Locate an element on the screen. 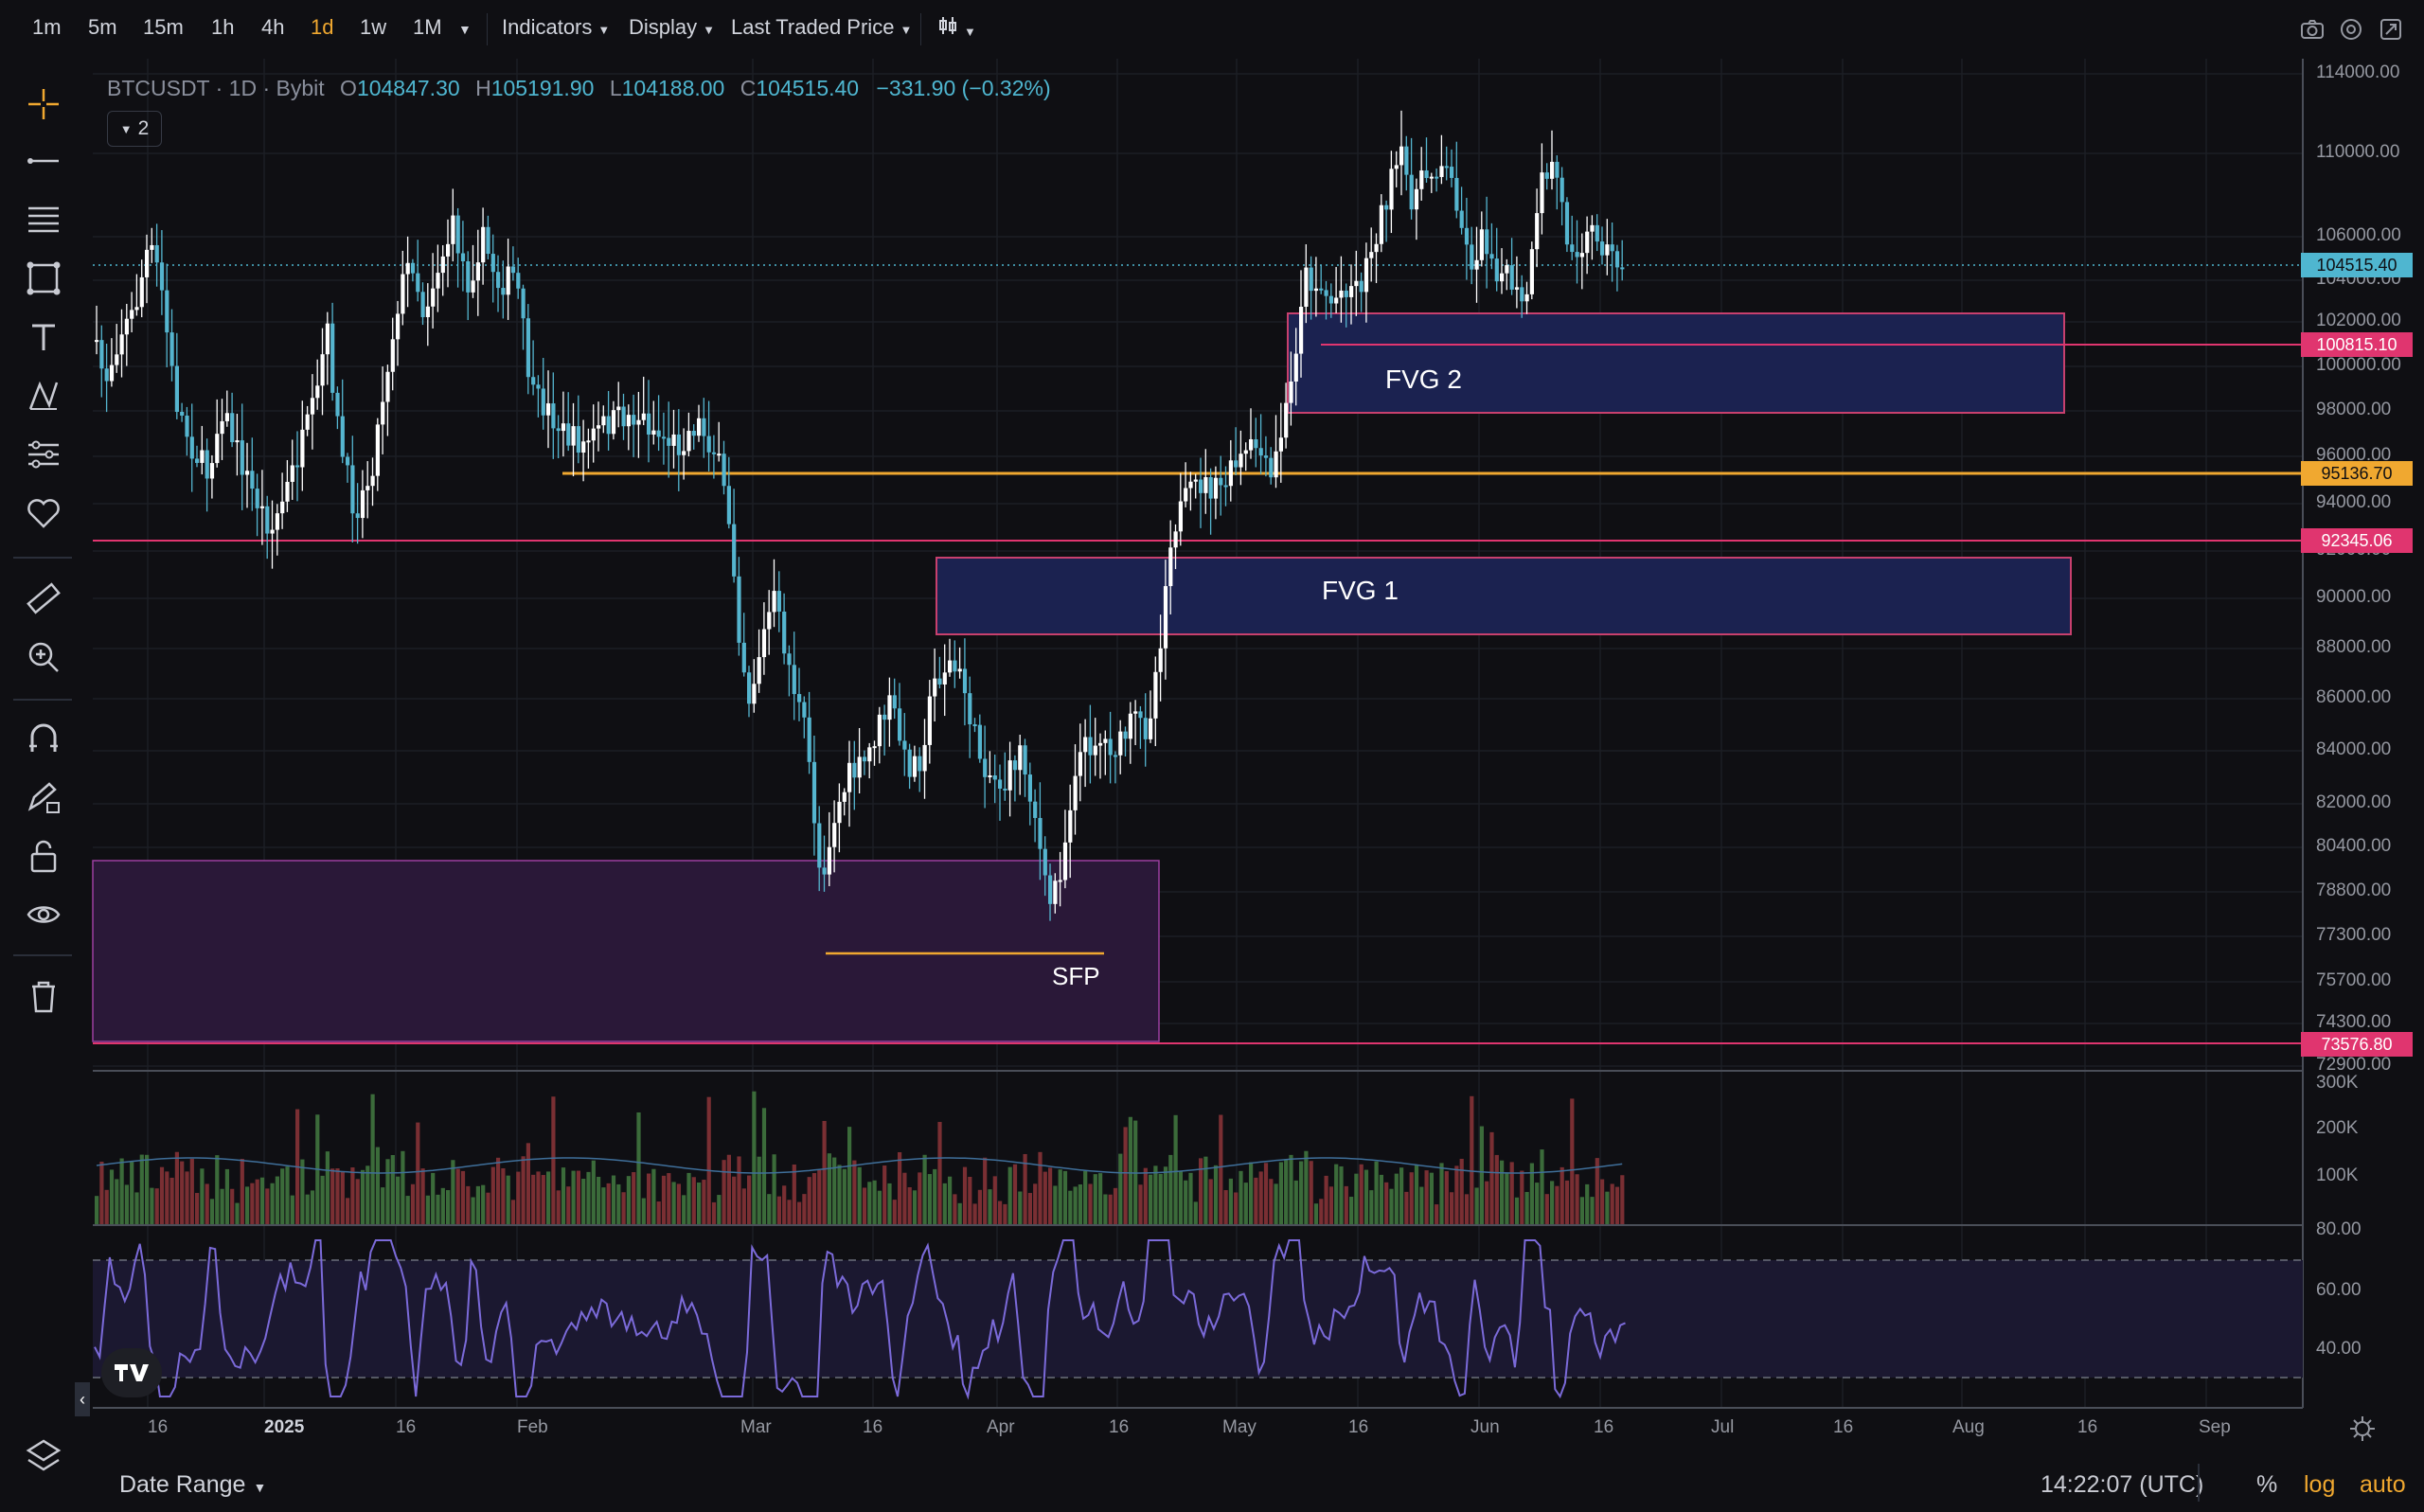 The height and width of the screenshot is (1512, 2424). timeframe-15m: 15m is located at coordinates (163, 27).